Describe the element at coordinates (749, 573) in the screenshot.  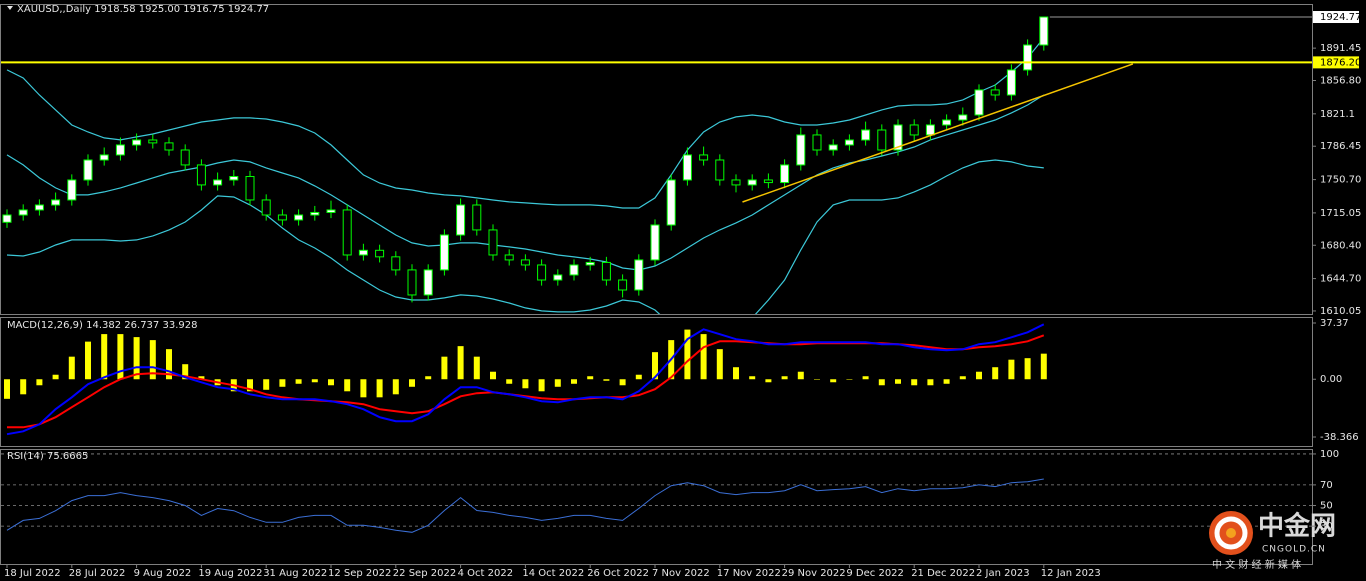
I see `x-tick-label: 17 Nov 2022` at that location.